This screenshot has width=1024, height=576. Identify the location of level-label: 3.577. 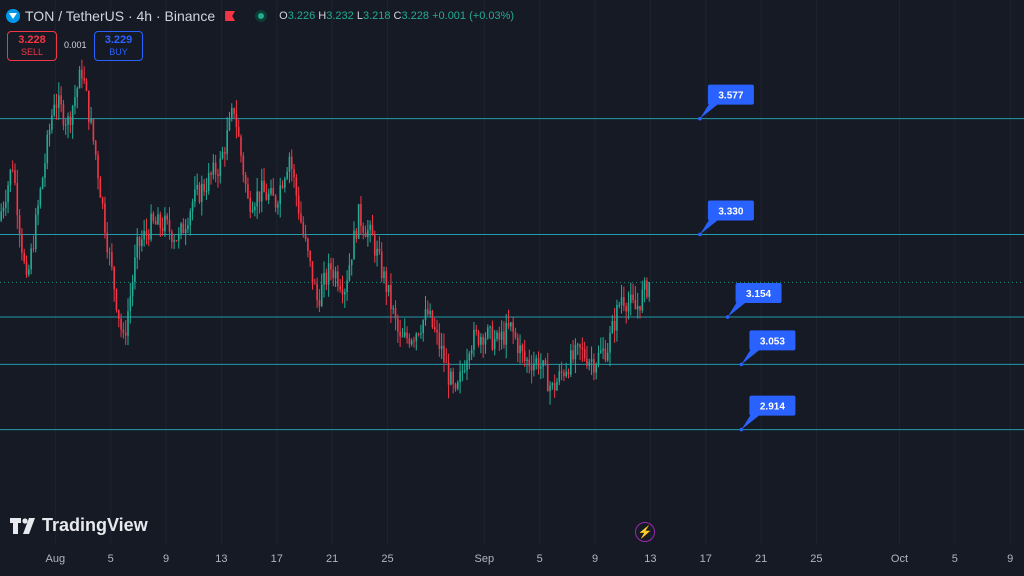
(730, 96).